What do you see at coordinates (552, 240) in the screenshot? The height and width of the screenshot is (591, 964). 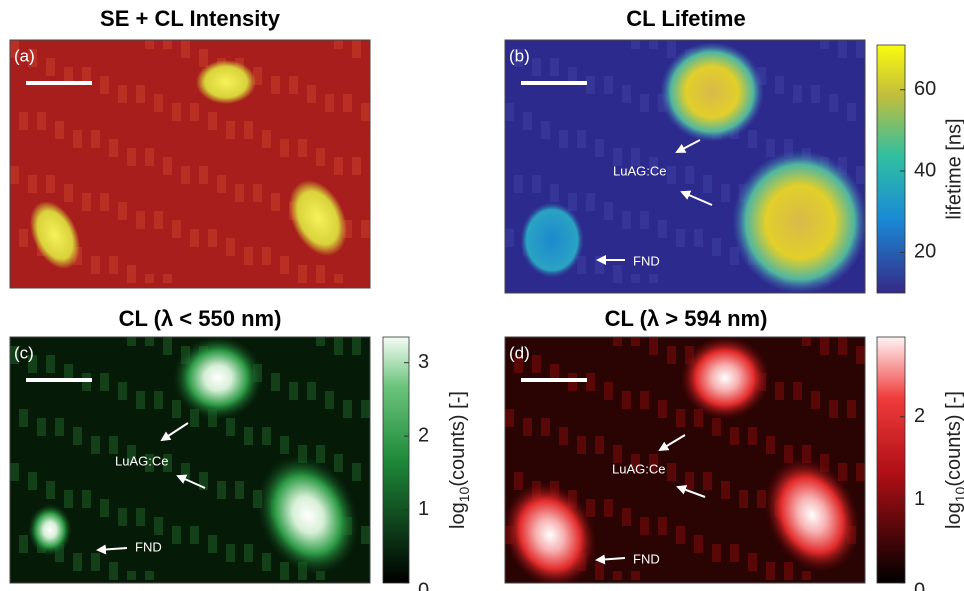 I see `signal-region` at bounding box center [552, 240].